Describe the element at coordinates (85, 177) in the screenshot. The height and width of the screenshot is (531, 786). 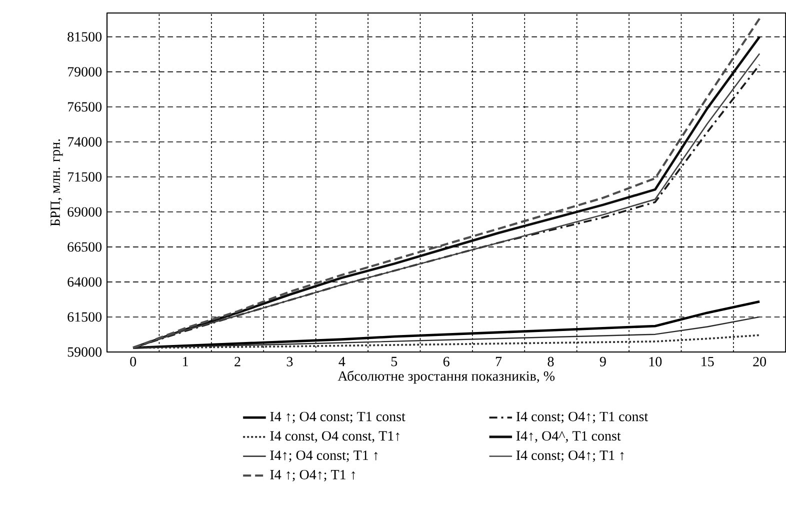
I see `y-tick-label: 71500` at that location.